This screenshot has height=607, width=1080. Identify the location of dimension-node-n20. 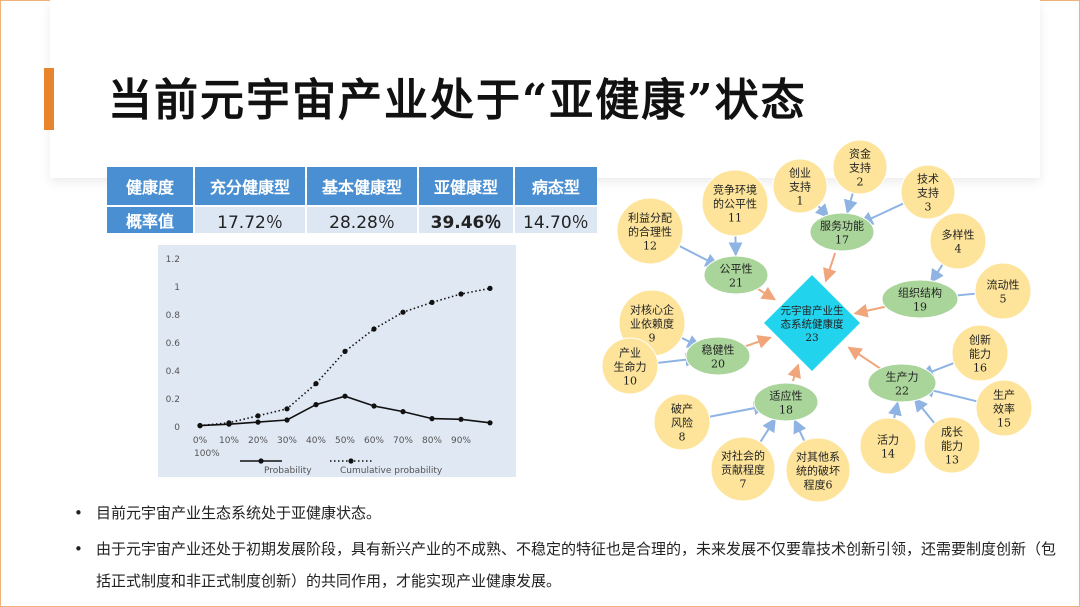
(718, 356).